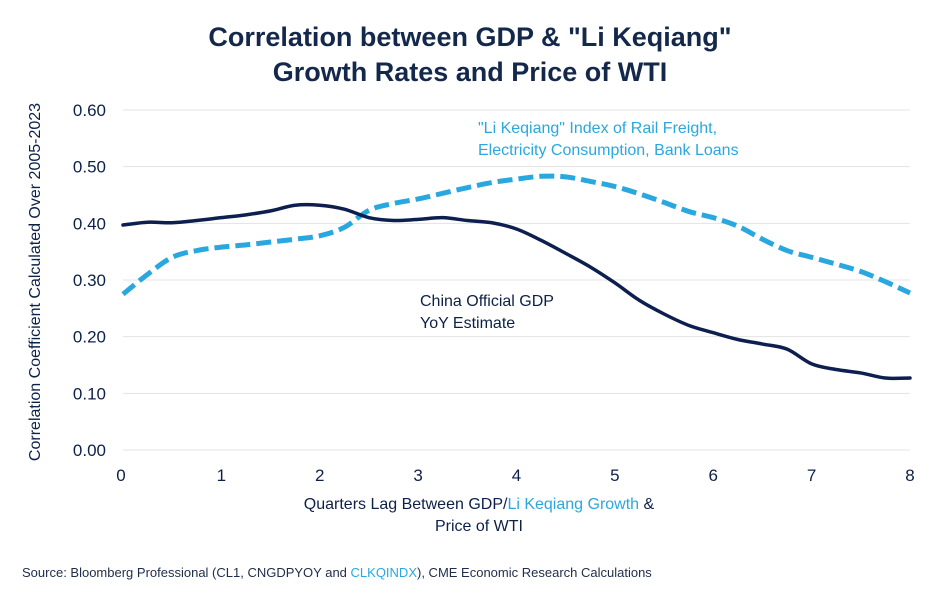 This screenshot has width=940, height=600. I want to click on x-tick-label: 6, so click(713, 475).